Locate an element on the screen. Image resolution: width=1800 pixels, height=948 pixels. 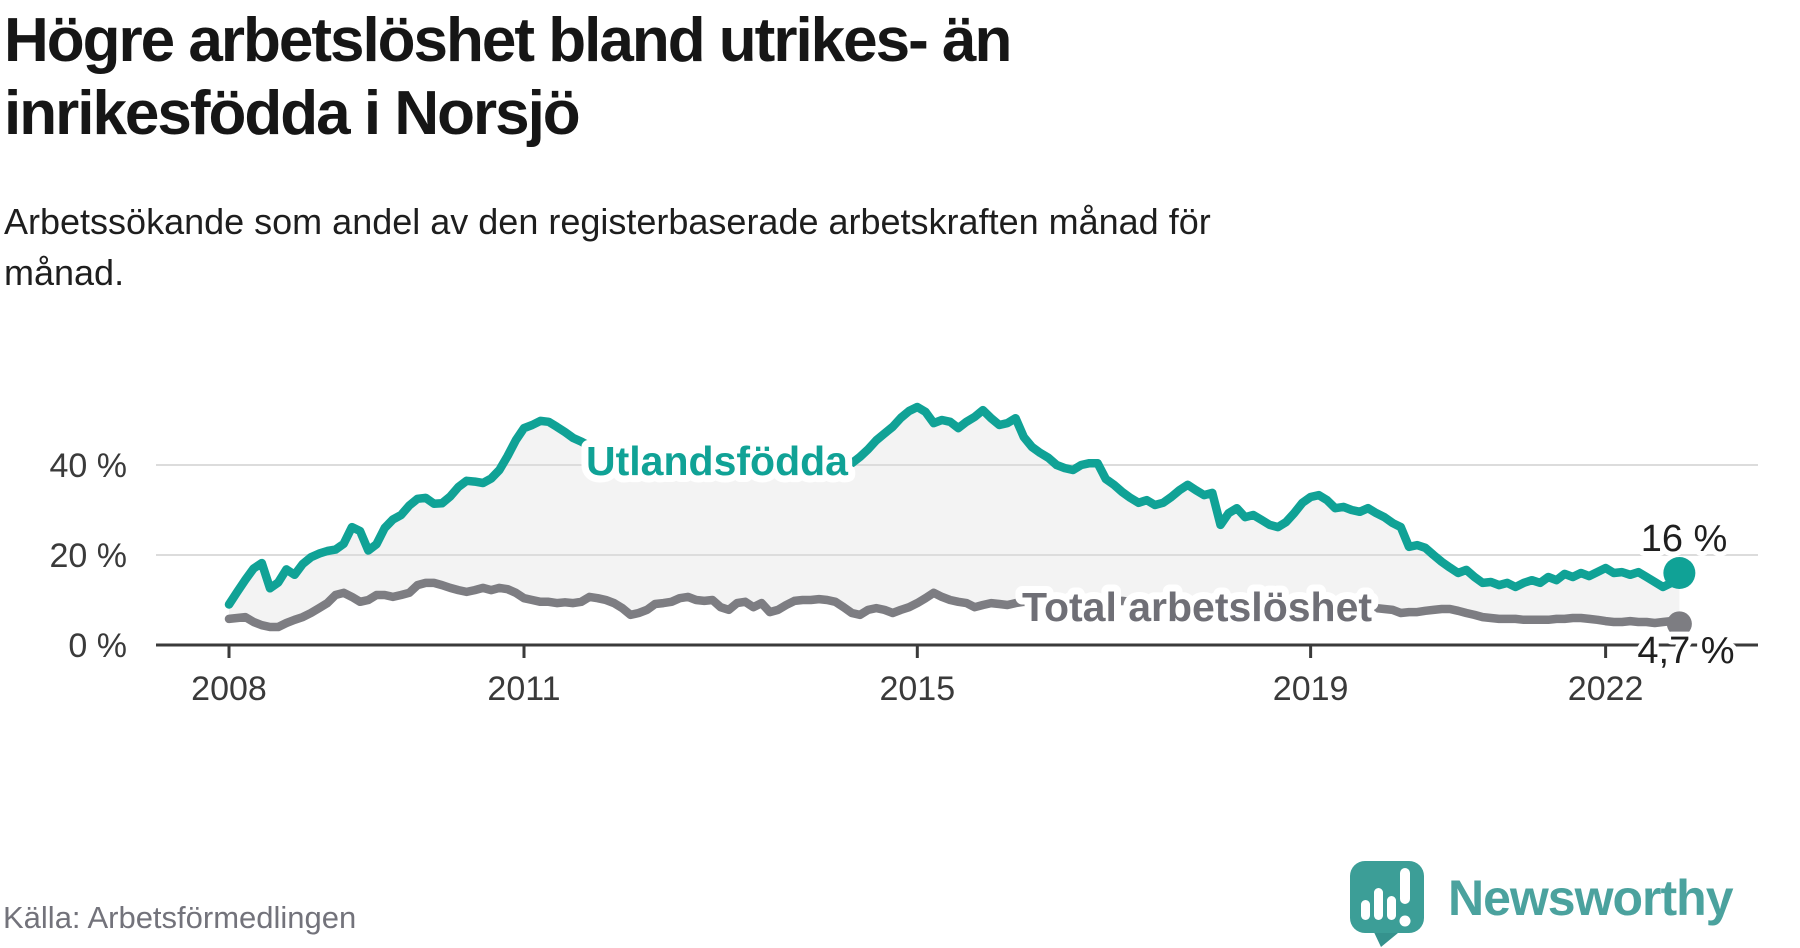
y-tick-label-40: 40 % is located at coordinates (89, 466).